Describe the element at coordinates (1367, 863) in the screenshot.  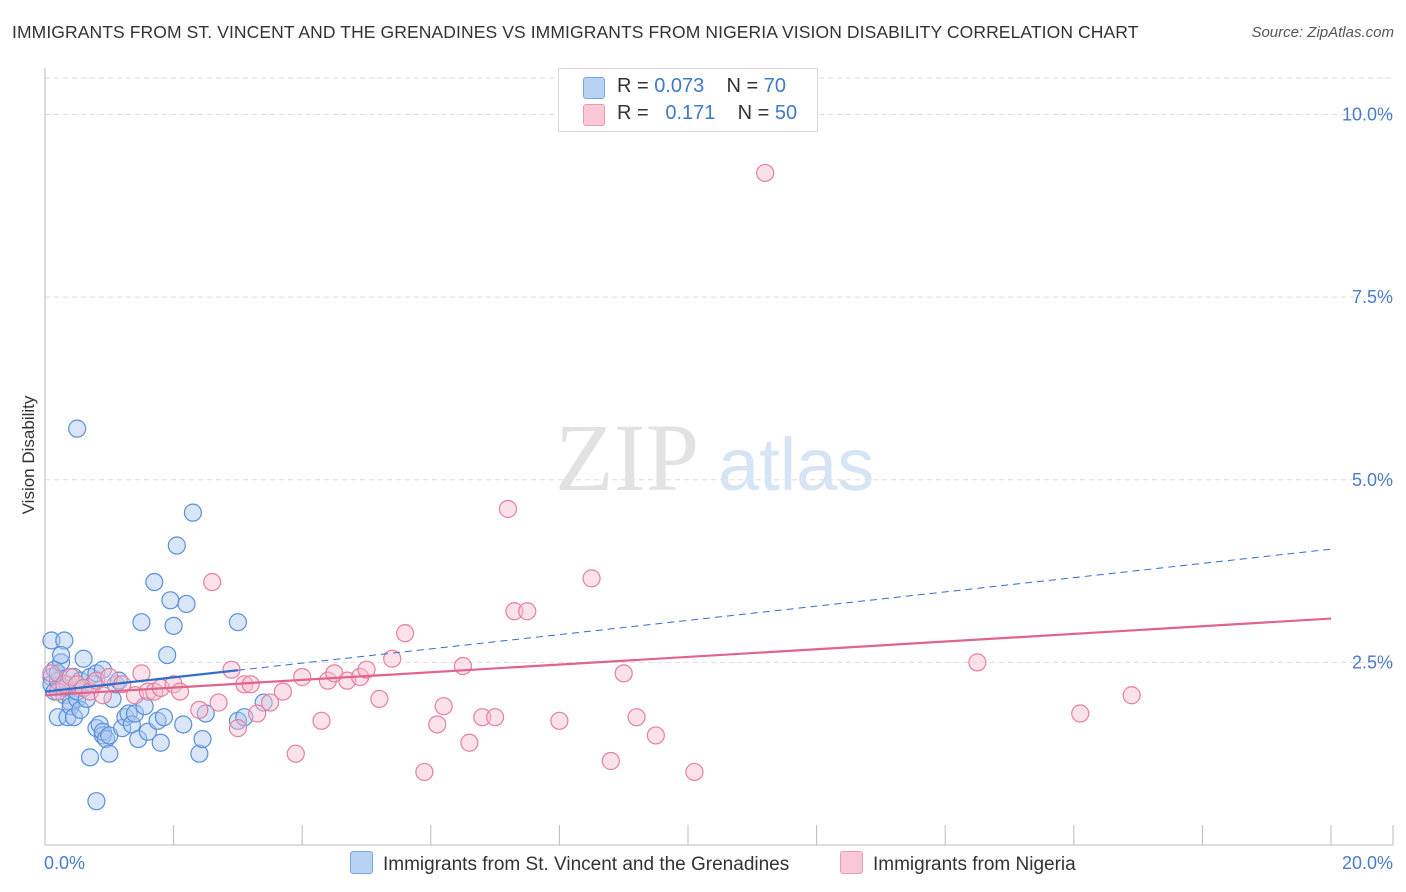
I see `x-tick-label: 20.0%` at that location.